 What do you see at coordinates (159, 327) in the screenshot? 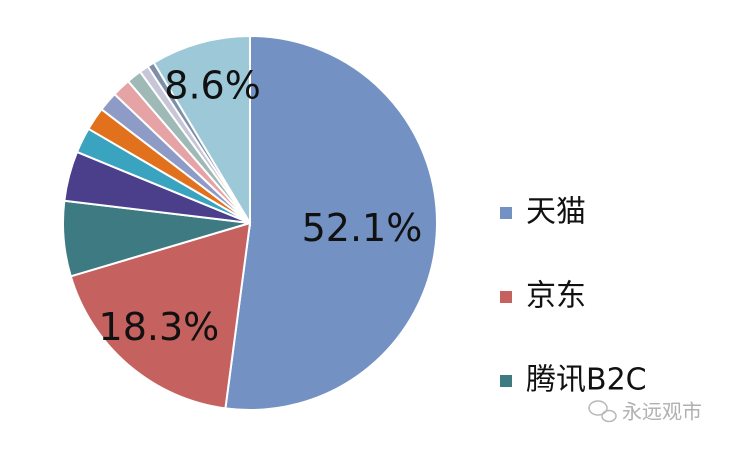
I see `data-label: 18.3%` at bounding box center [159, 327].